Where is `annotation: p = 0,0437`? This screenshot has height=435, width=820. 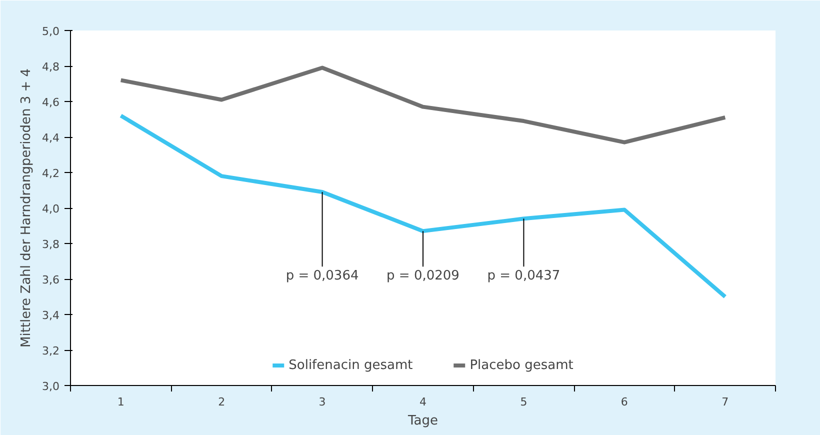
annotation: p = 0,0437 is located at coordinates (523, 276).